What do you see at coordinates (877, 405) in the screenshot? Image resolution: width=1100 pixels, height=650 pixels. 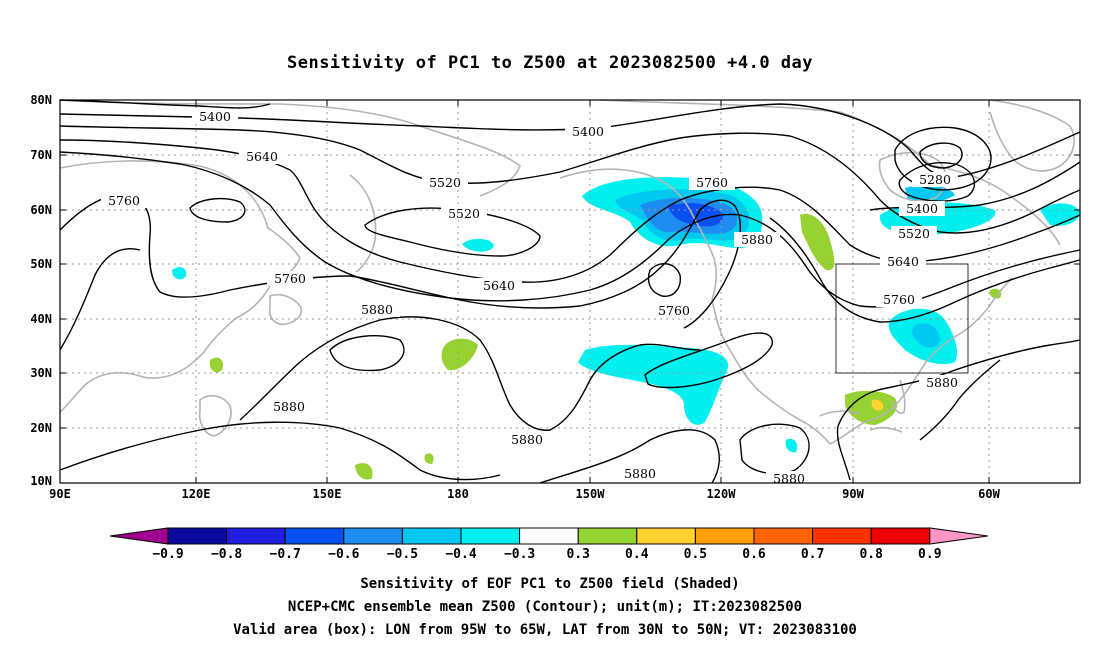 I see `shade-pos-caribbean-core` at bounding box center [877, 405].